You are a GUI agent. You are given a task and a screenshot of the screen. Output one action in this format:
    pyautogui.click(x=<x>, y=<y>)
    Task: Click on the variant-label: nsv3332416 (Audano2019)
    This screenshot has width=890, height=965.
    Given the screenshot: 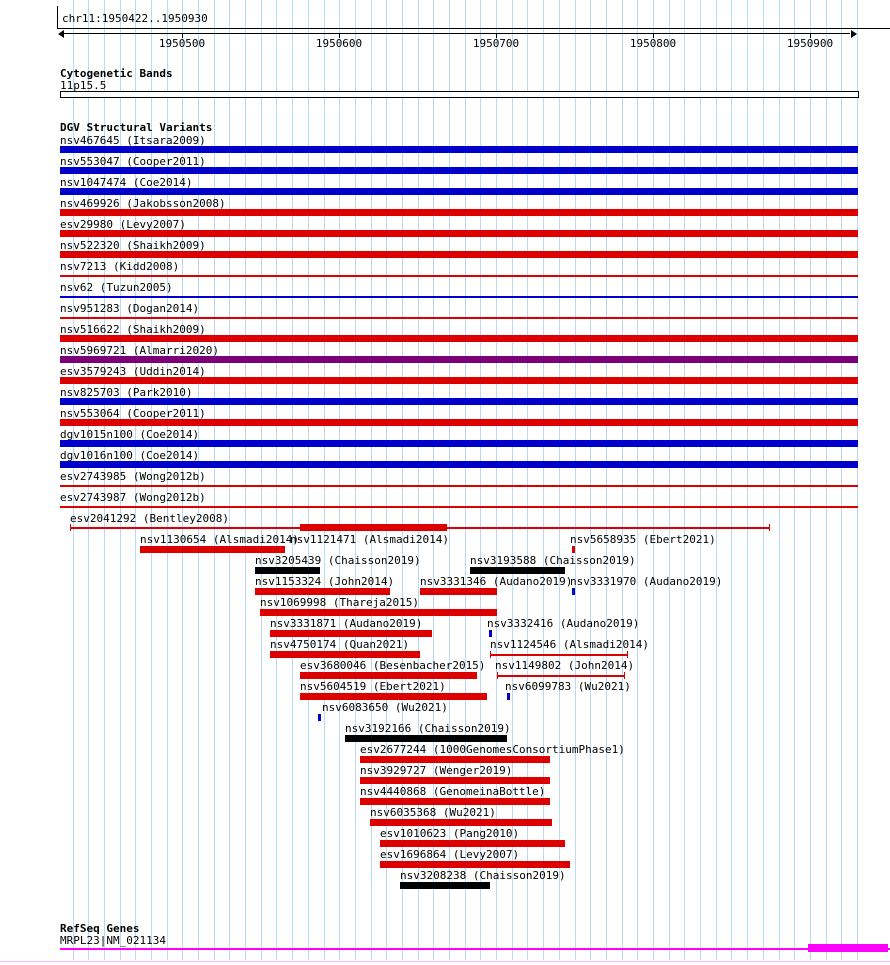 What is the action you would take?
    pyautogui.click(x=563, y=623)
    